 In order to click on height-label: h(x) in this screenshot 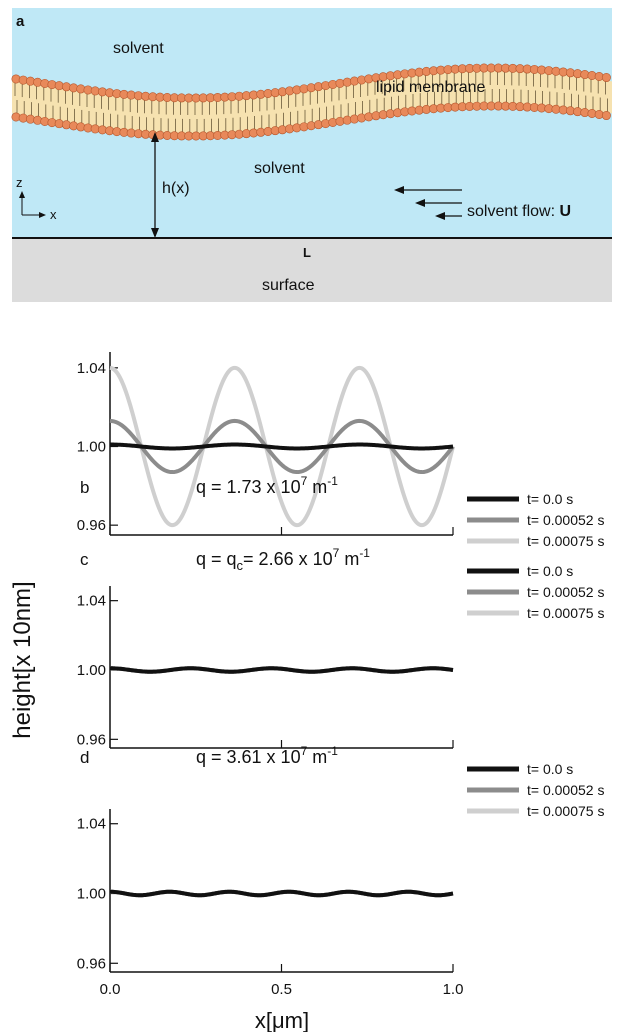, I will do `click(176, 188)`.